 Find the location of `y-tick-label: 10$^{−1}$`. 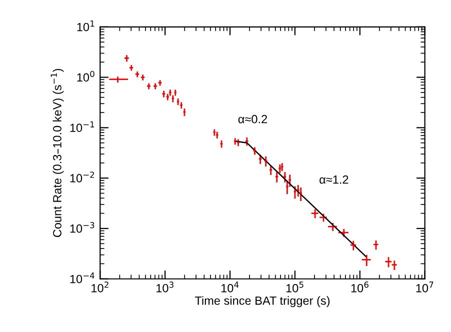

y-tick-label: 10$^{−1}$ is located at coordinates (82, 126).